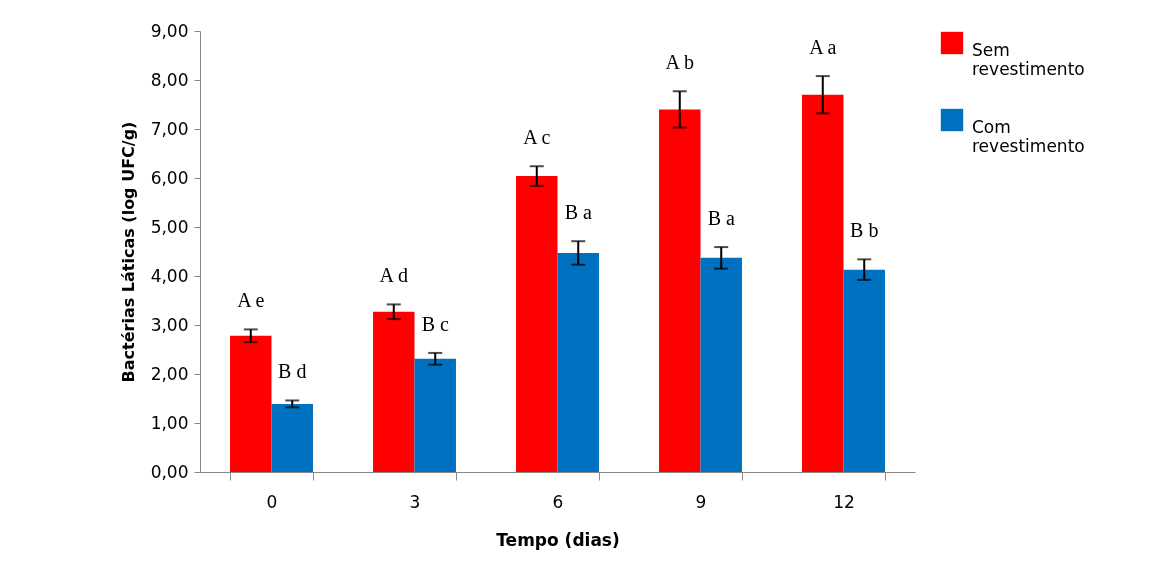  Describe the element at coordinates (558, 501) in the screenshot. I see `x-tick-label: 6` at that location.